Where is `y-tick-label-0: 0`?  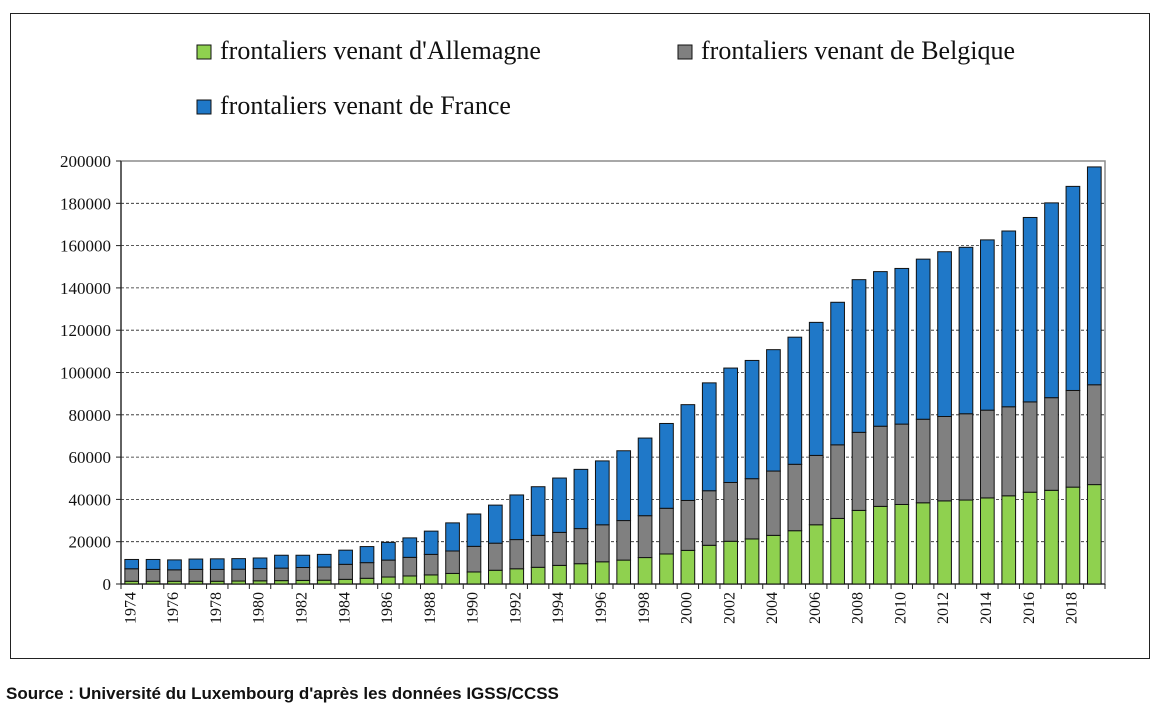
y-tick-label-0: 0 is located at coordinates (107, 584).